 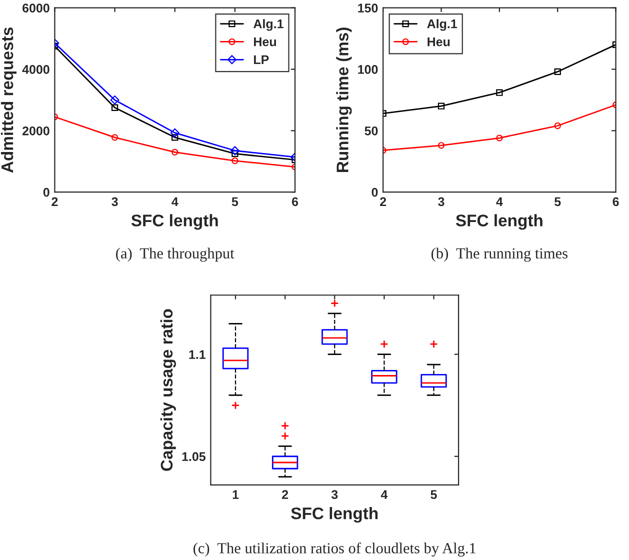 I want to click on text: (a) The throughput, so click(x=175, y=255).